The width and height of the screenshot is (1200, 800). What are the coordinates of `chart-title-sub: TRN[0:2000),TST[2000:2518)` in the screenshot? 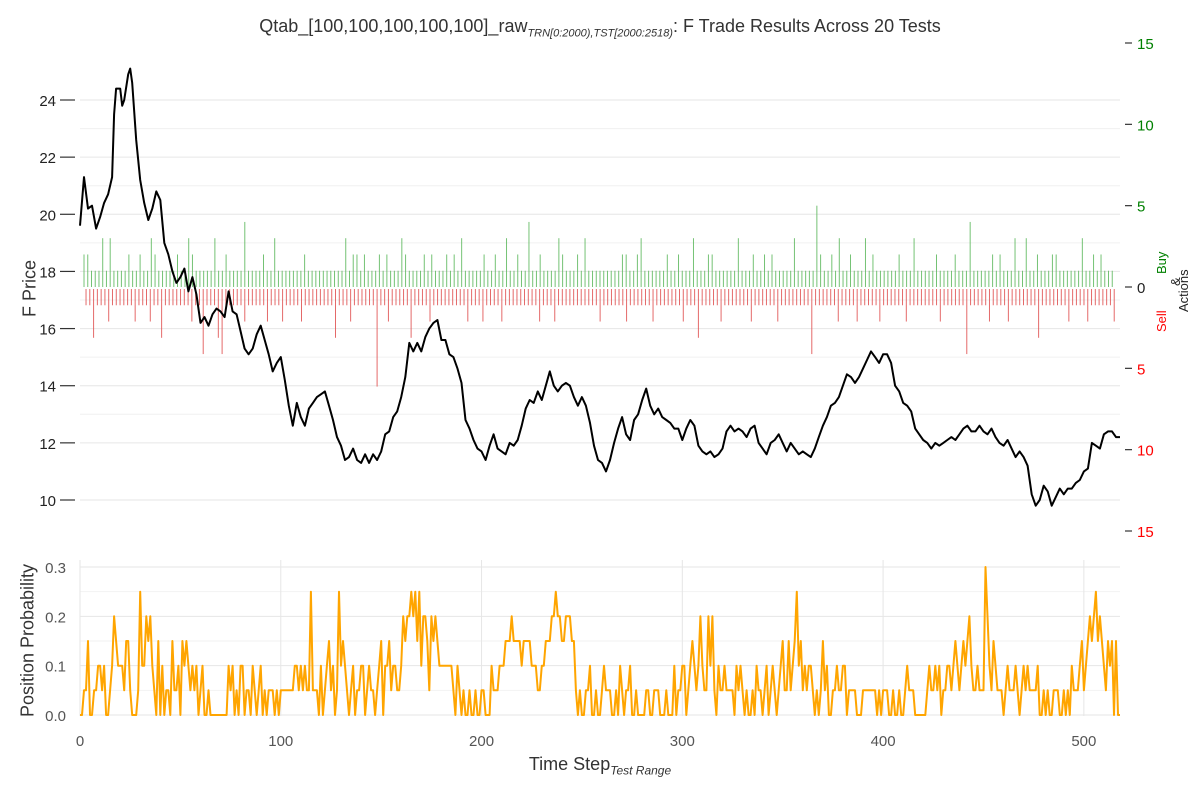 It's located at (600, 33).